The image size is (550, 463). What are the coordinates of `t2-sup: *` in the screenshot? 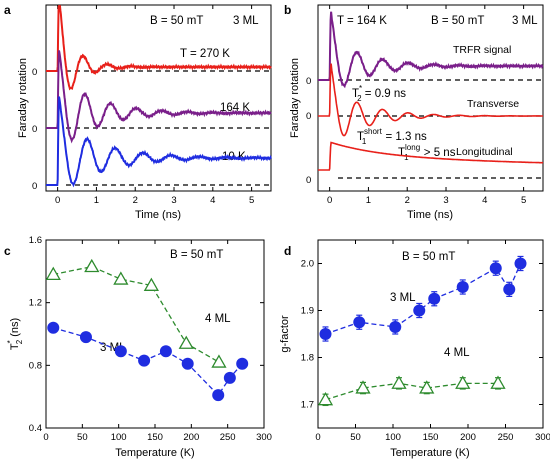 It's located at (360, 88).